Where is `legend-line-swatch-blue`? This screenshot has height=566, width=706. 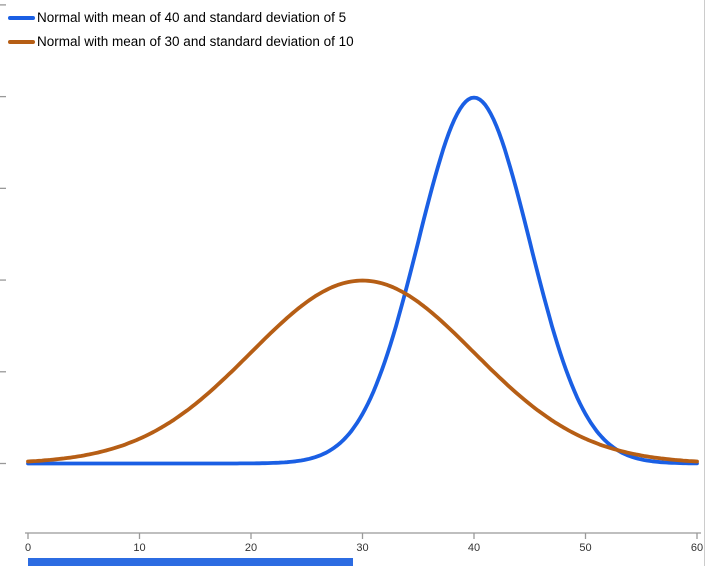
legend-line-swatch-blue is located at coordinates (21, 17).